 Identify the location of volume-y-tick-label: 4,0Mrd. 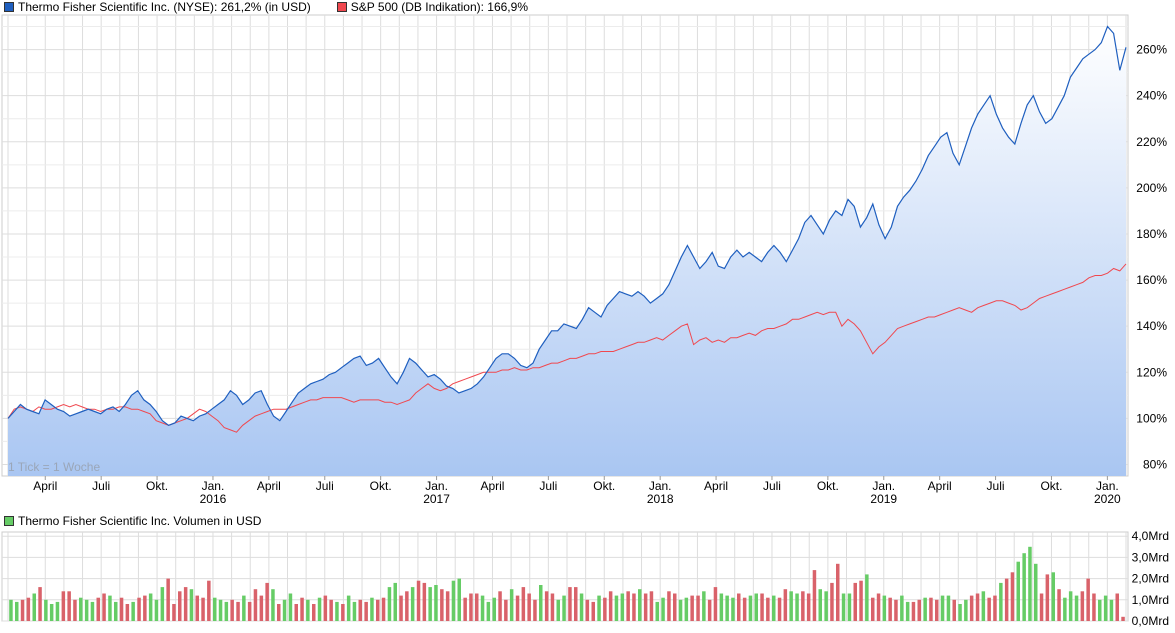
(1150, 536).